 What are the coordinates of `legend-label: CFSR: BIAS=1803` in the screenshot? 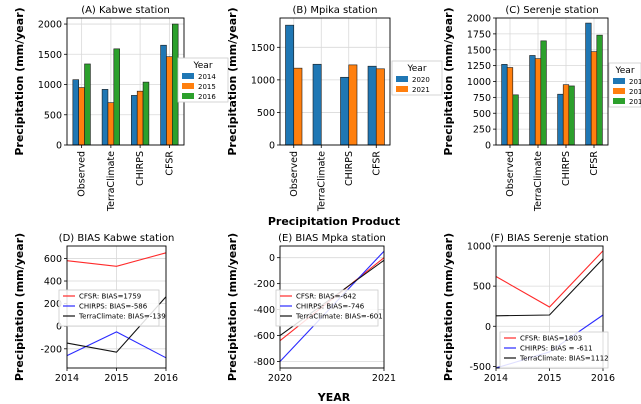 It's located at (551, 339).